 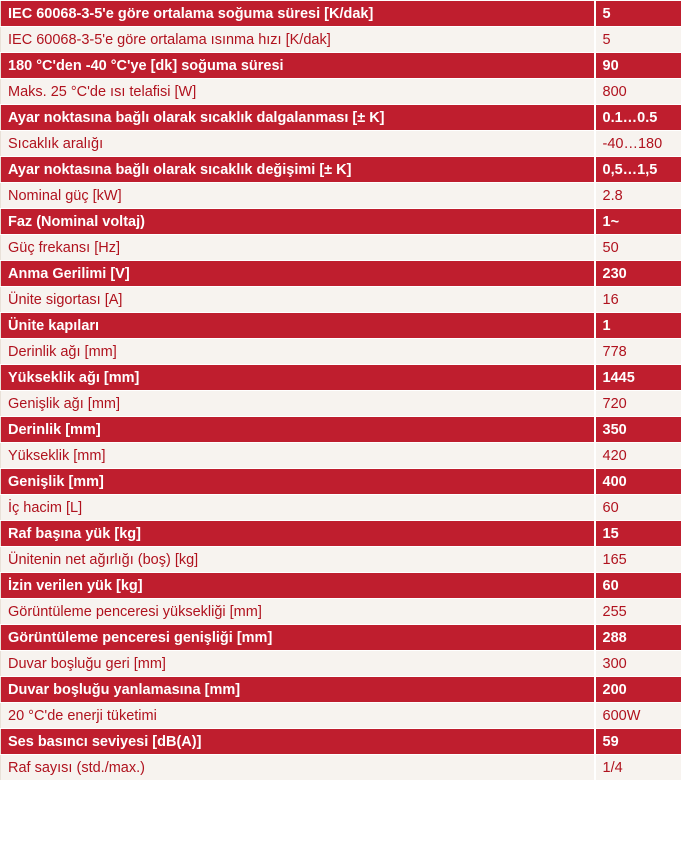 What do you see at coordinates (297, 273) in the screenshot?
I see `spec-label: Anma Gerilimi [V]` at bounding box center [297, 273].